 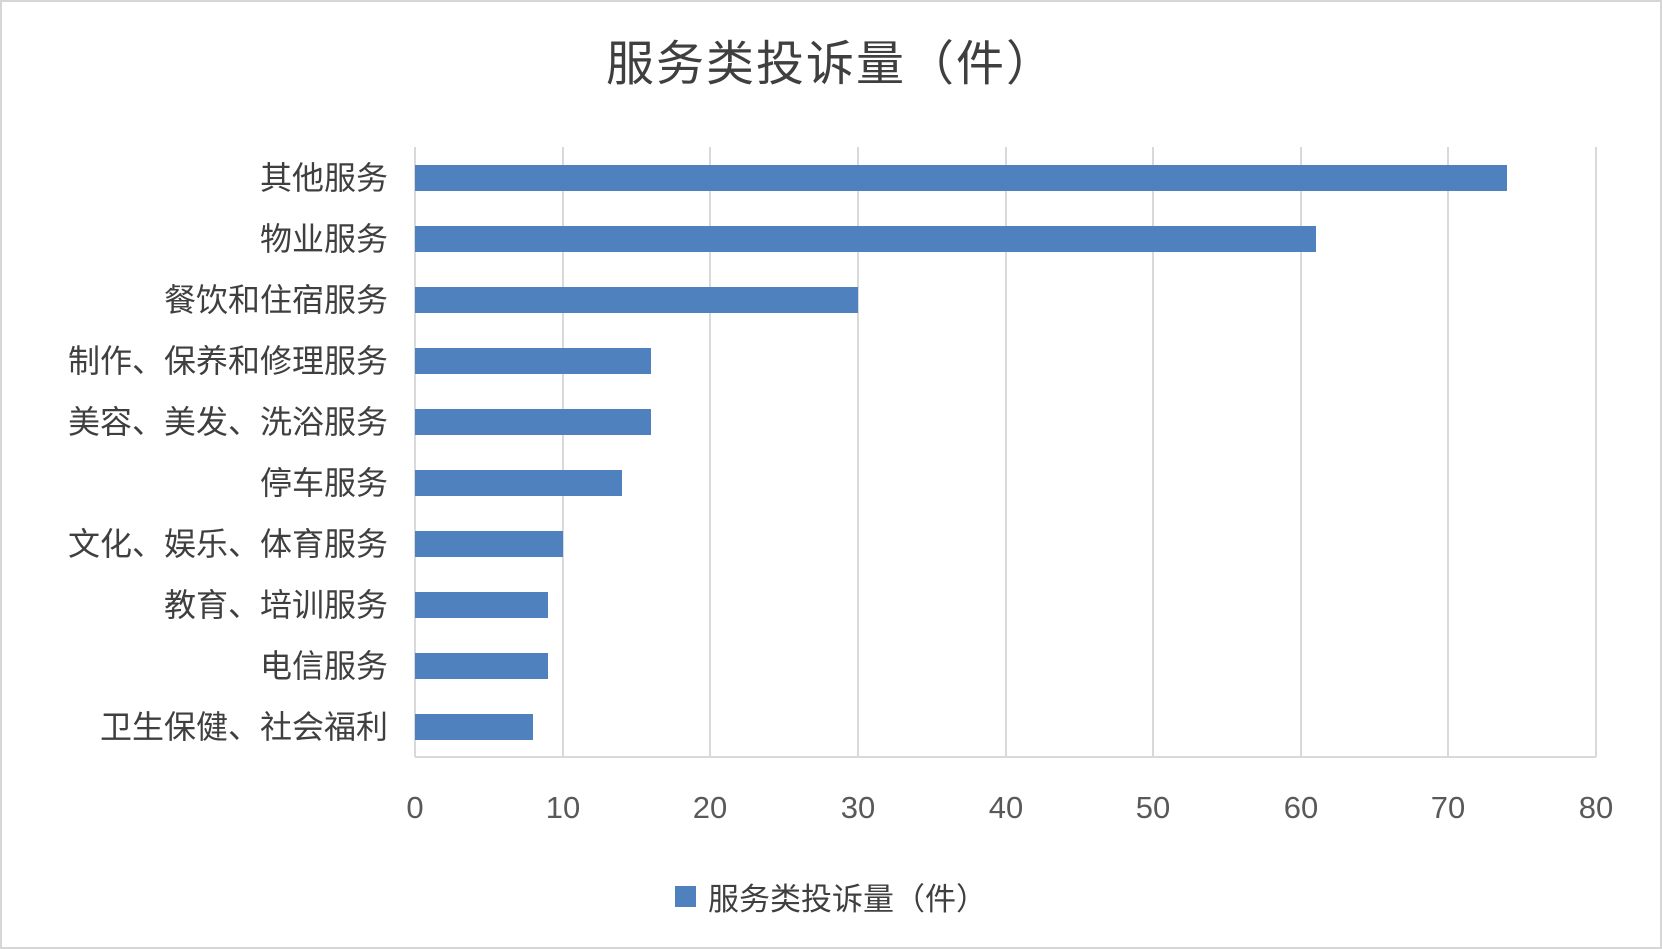 What do you see at coordinates (961, 178) in the screenshot?
I see `bar-其他服务` at bounding box center [961, 178].